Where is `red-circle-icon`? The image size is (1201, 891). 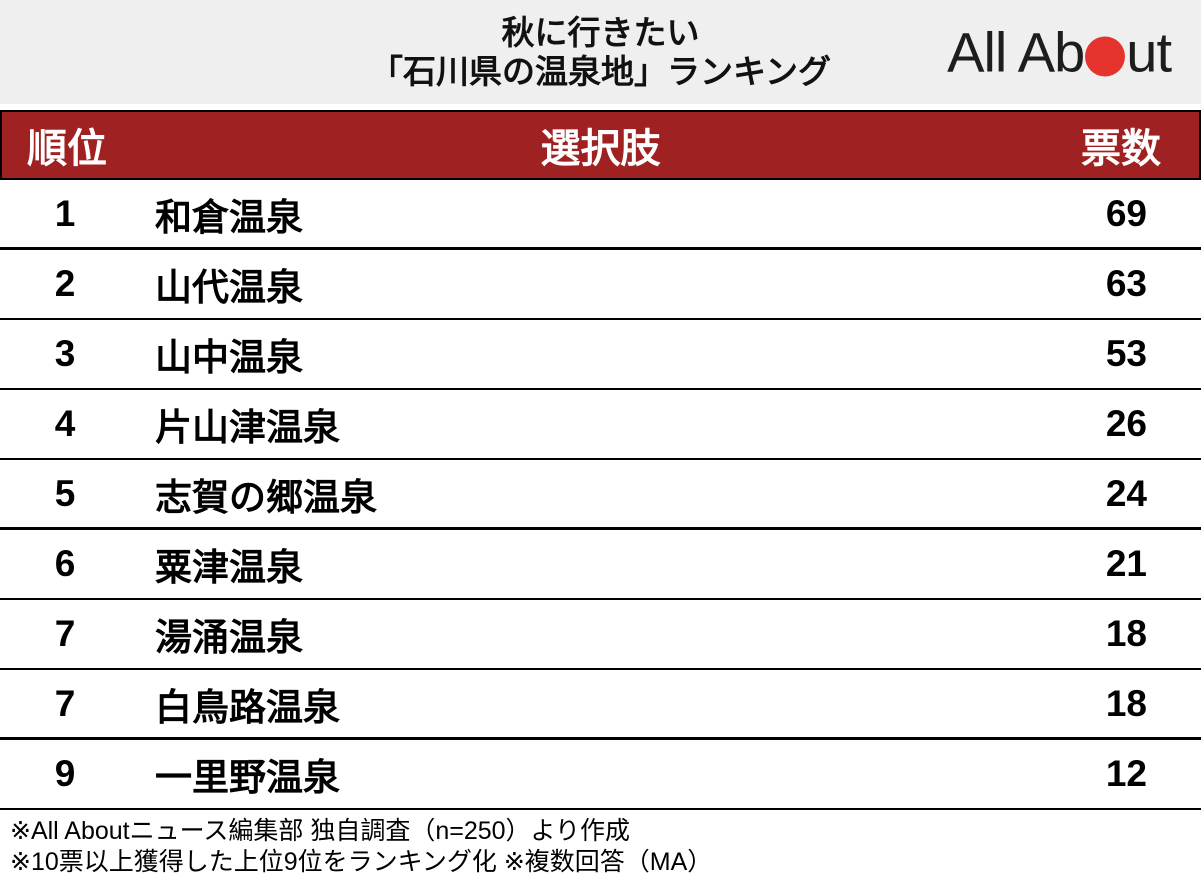
red-circle-icon is located at coordinates (1105, 56).